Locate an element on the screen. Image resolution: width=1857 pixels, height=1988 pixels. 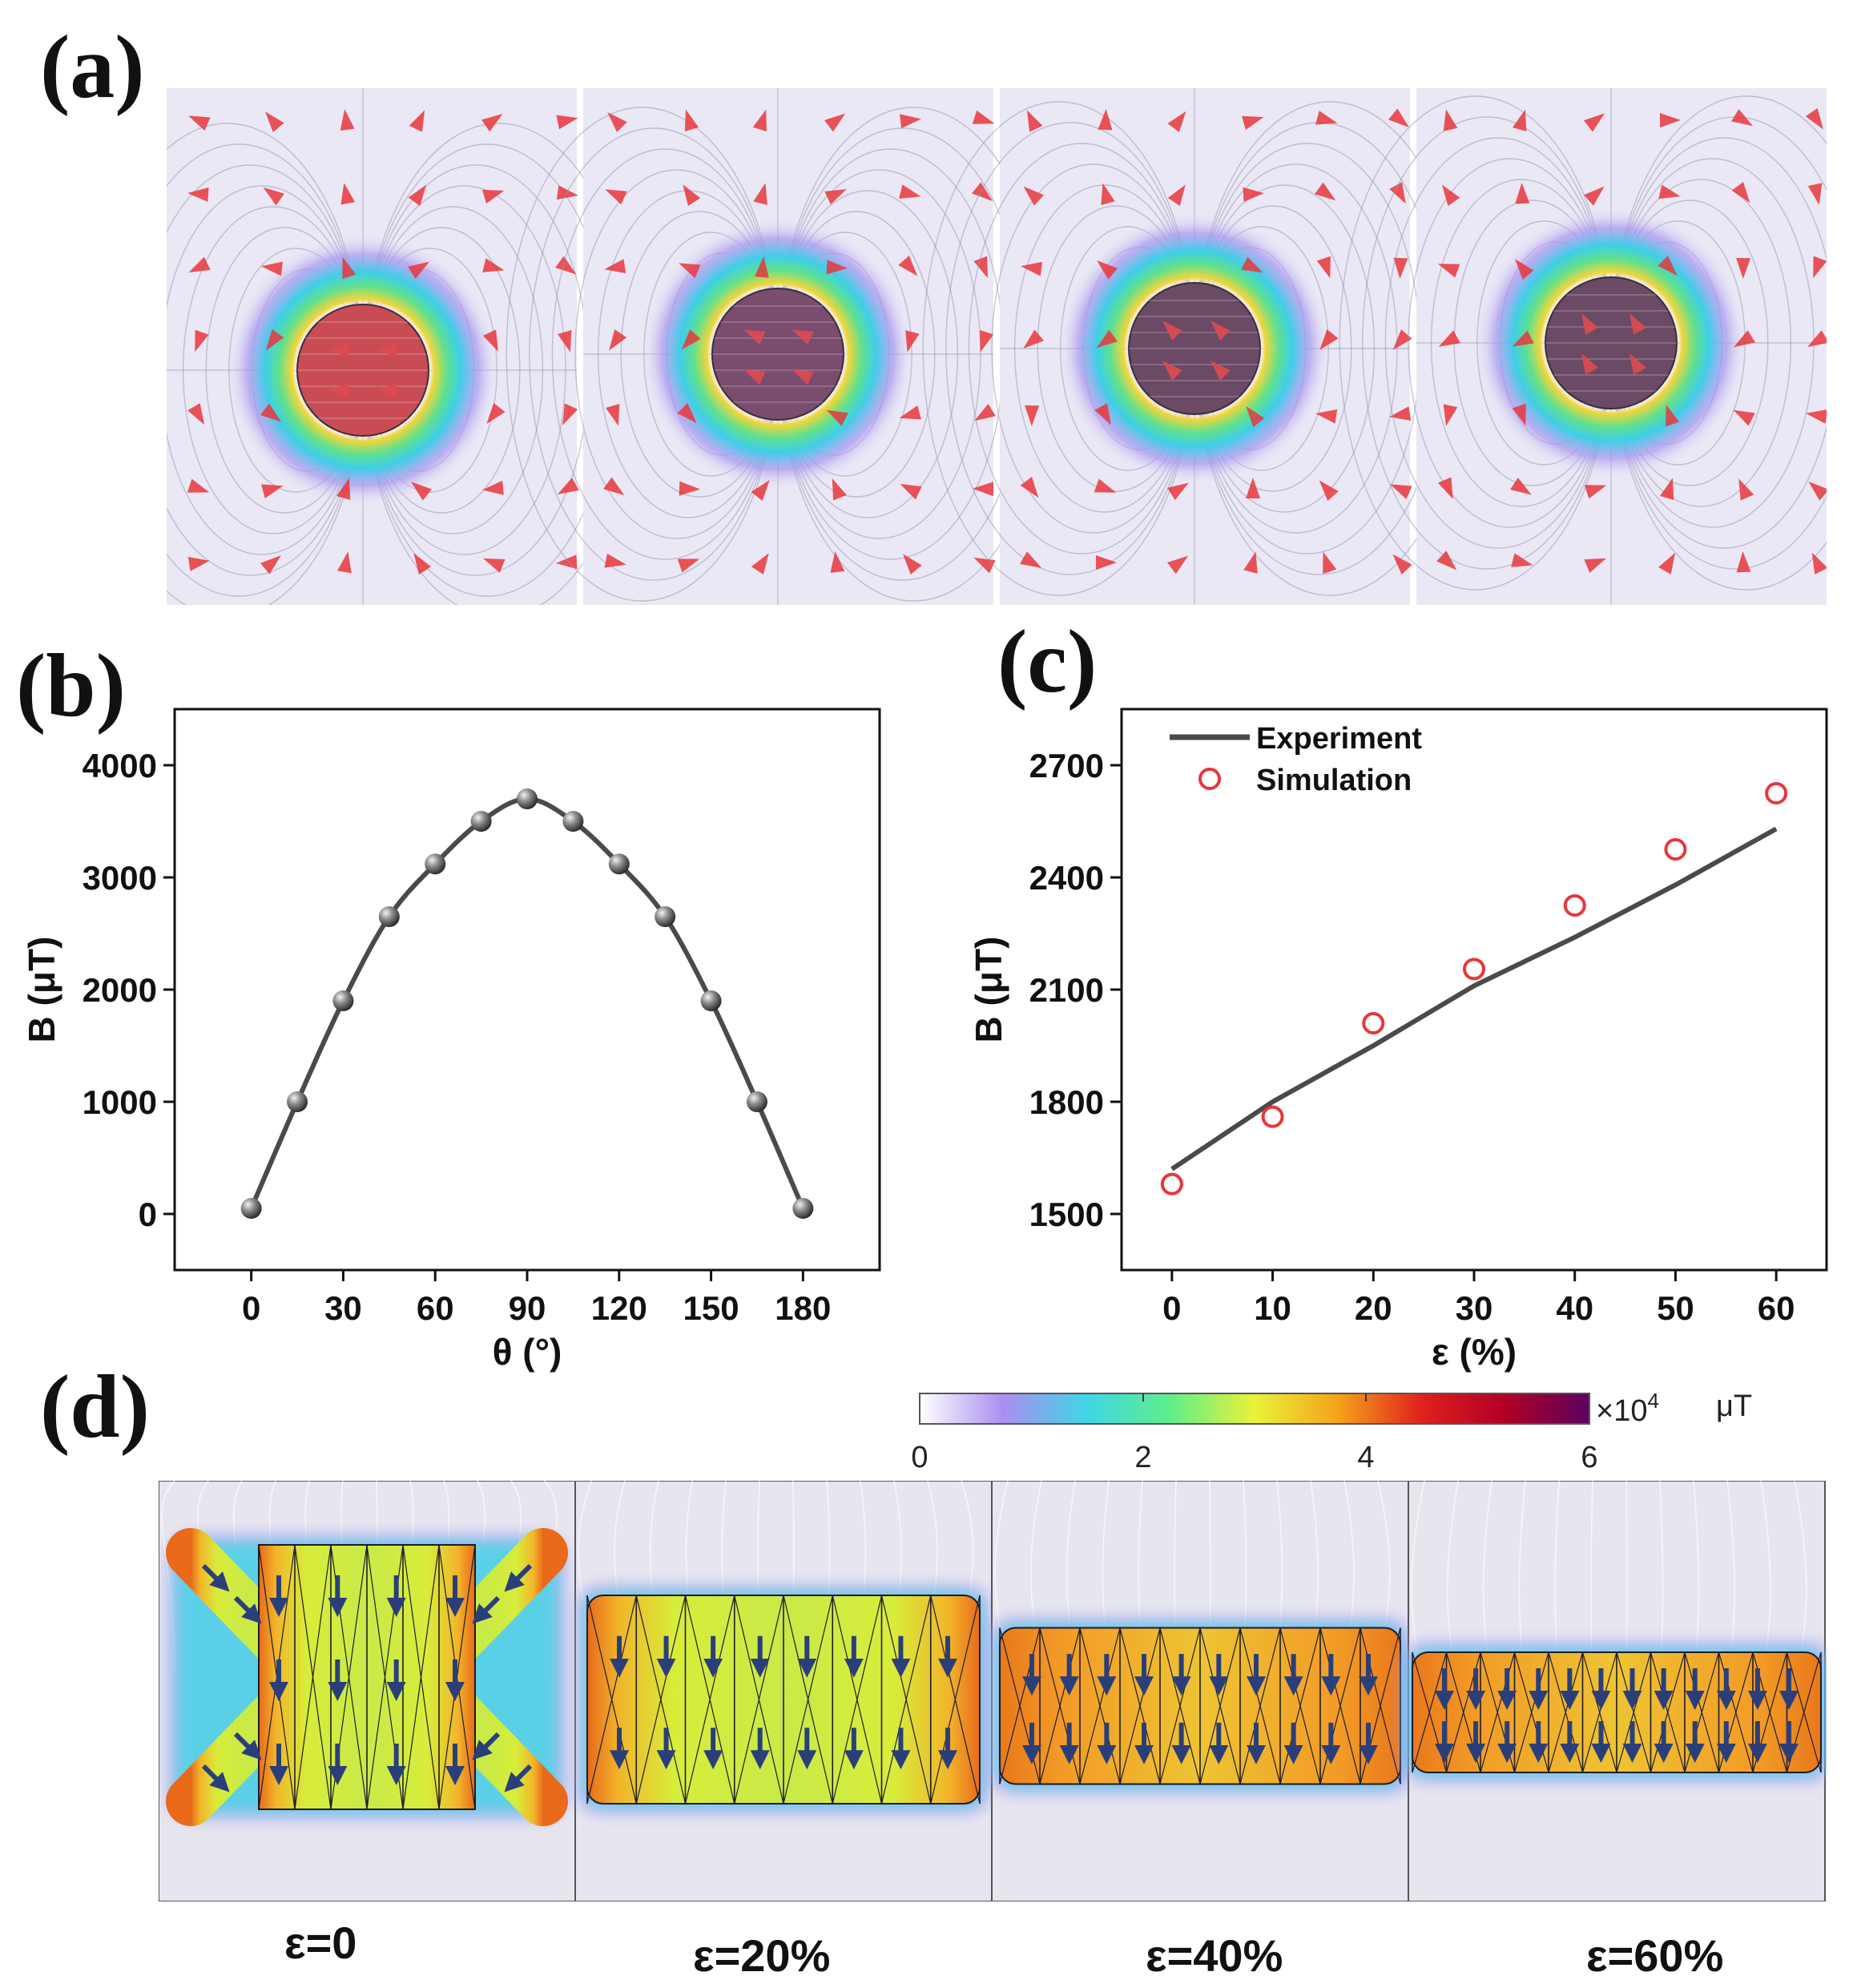
colorbar-multiplier: ×10⁴ is located at coordinates (1627, 1408).